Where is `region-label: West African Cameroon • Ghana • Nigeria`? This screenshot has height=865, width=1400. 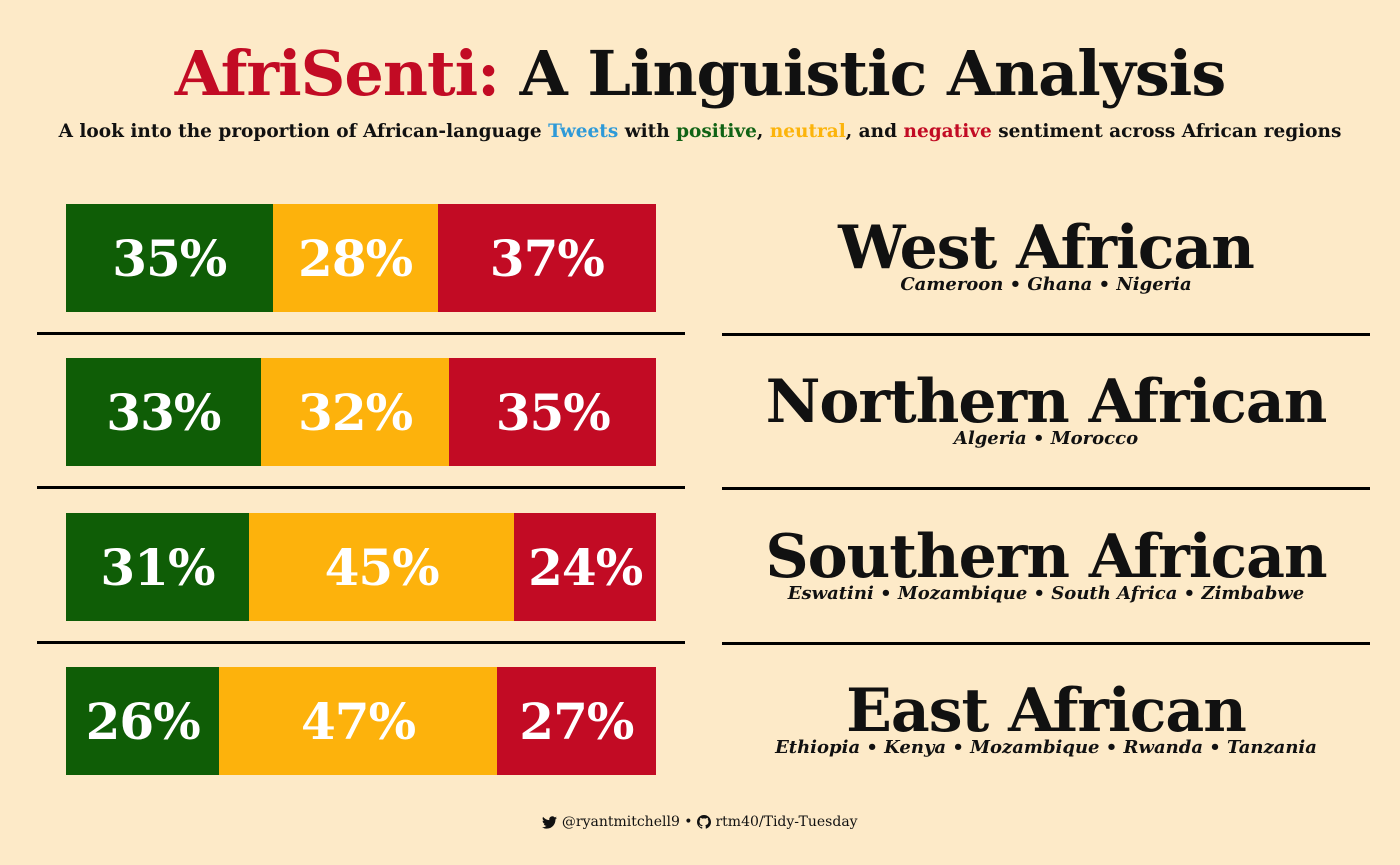
region-label: West African Cameroon • Ghana • Nigeria is located at coordinates (1046, 256).